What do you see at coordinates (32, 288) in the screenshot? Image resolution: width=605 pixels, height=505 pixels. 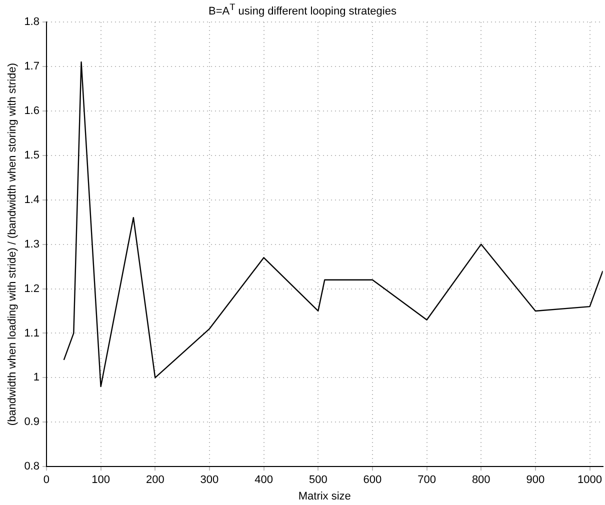 I see `y-tick-label: 1.2` at bounding box center [32, 288].